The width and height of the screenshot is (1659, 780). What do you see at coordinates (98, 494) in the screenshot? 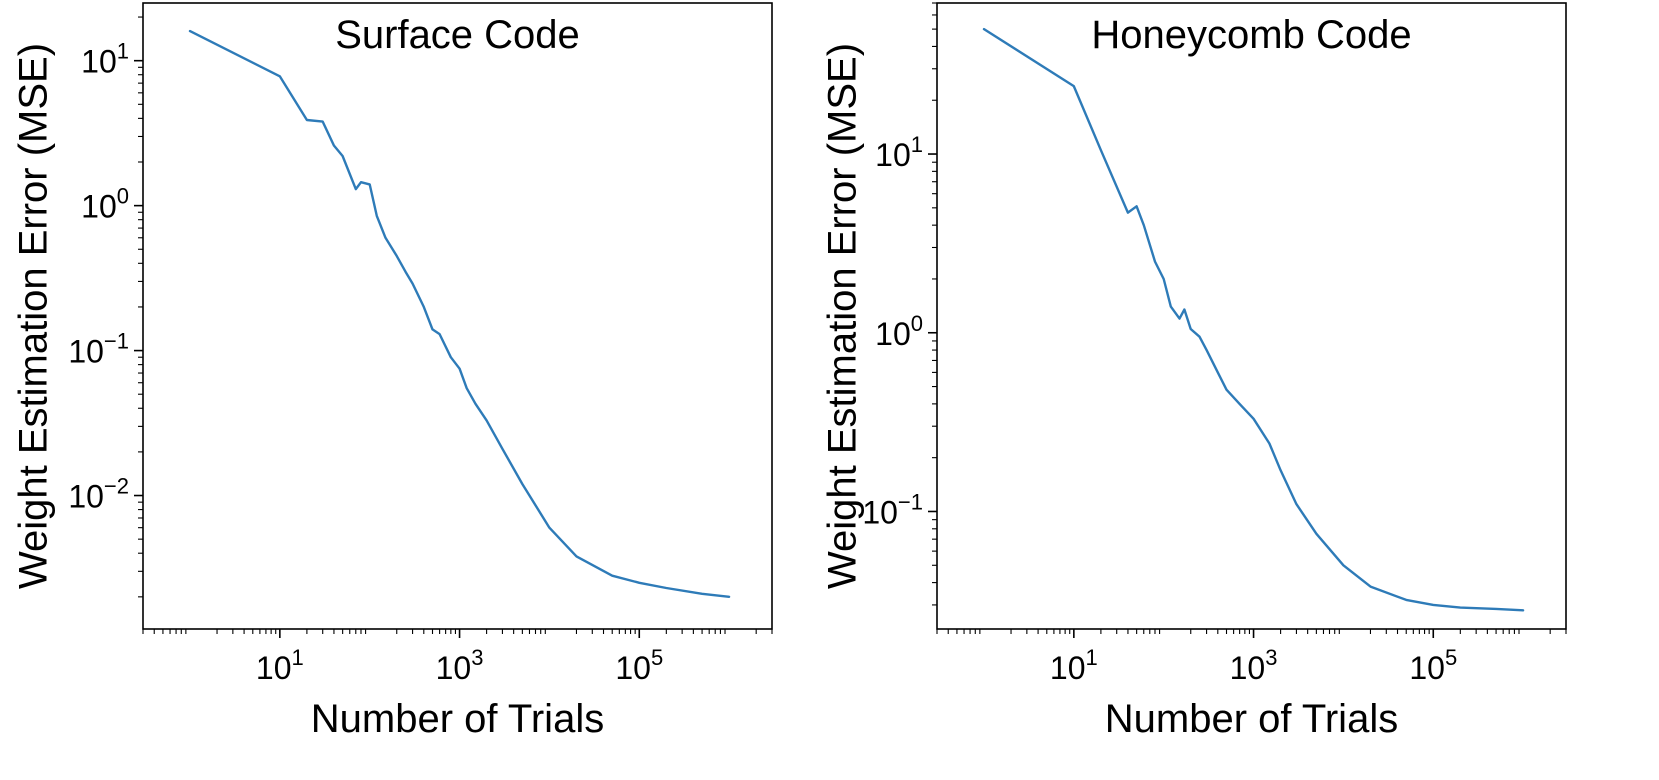
I see `y-tick-label: 10⁻²` at bounding box center [98, 494].